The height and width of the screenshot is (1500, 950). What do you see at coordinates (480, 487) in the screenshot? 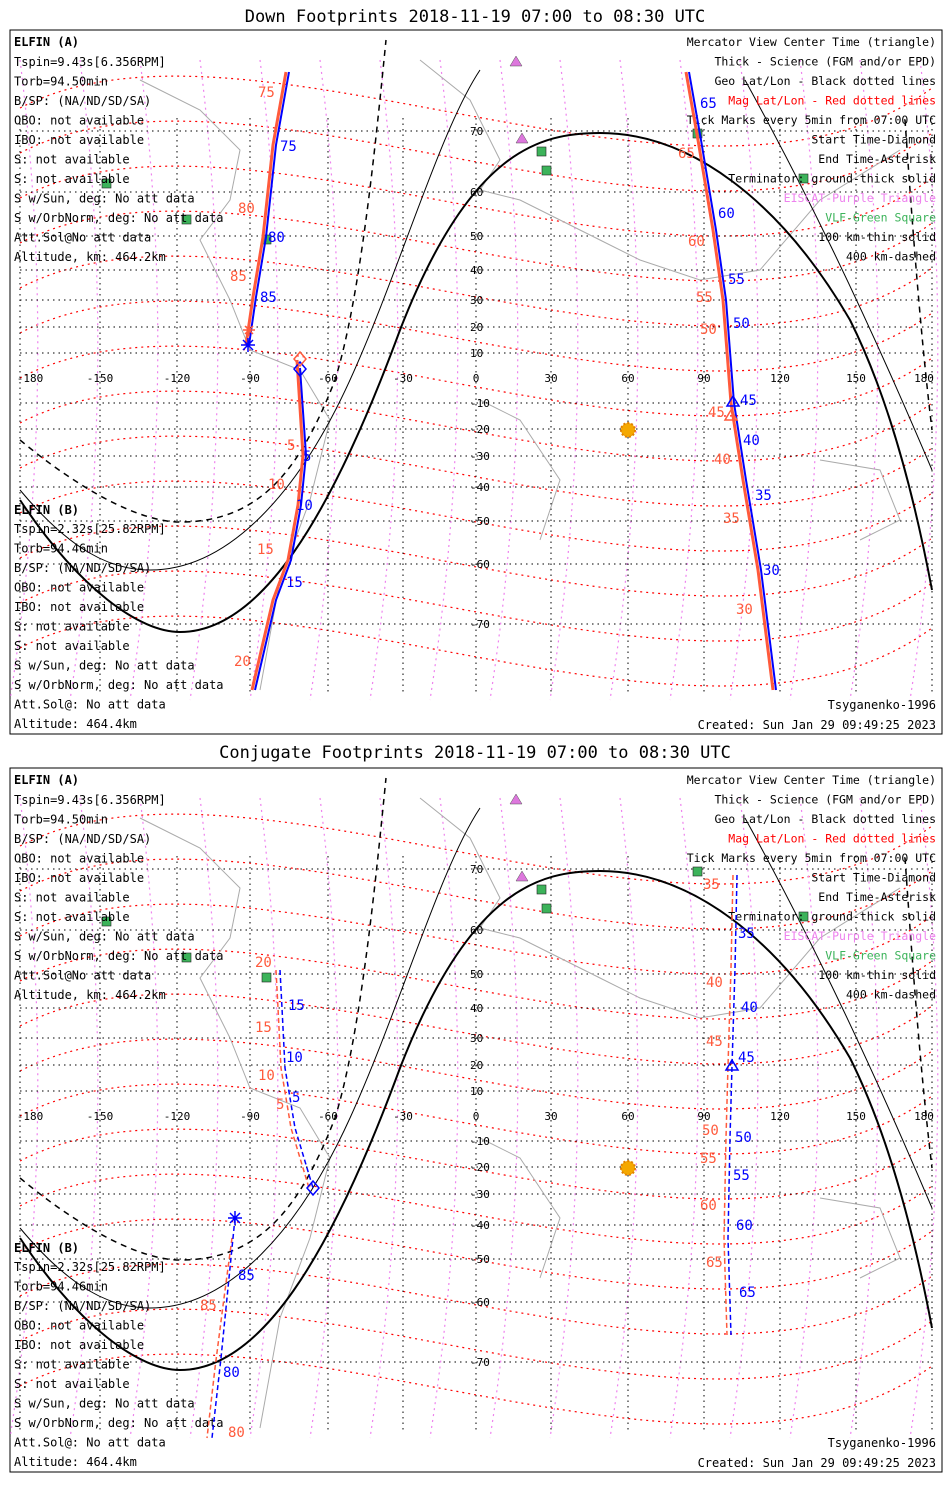
I see `lat-tick-label: -40` at bounding box center [480, 487].